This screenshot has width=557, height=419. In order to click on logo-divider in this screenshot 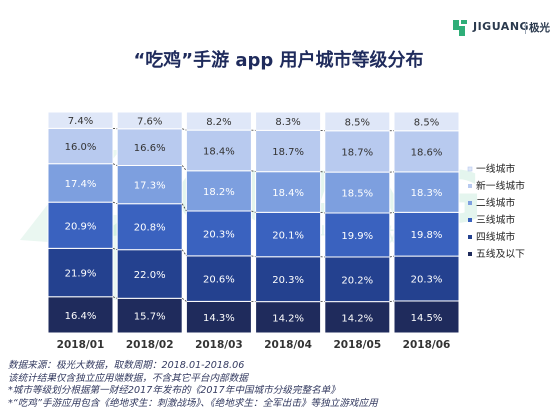, I will do `click(525, 28)`.